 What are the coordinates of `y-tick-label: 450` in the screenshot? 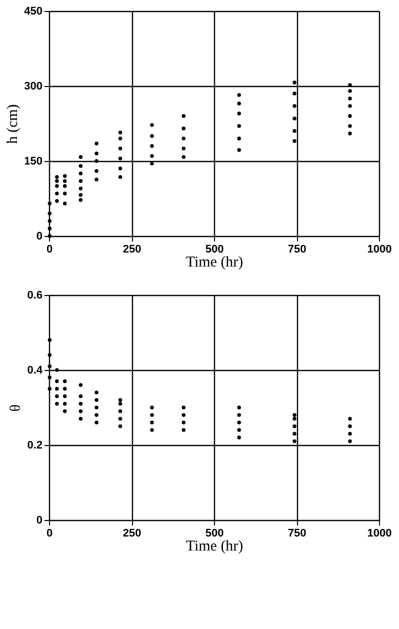 It's located at (33, 12).